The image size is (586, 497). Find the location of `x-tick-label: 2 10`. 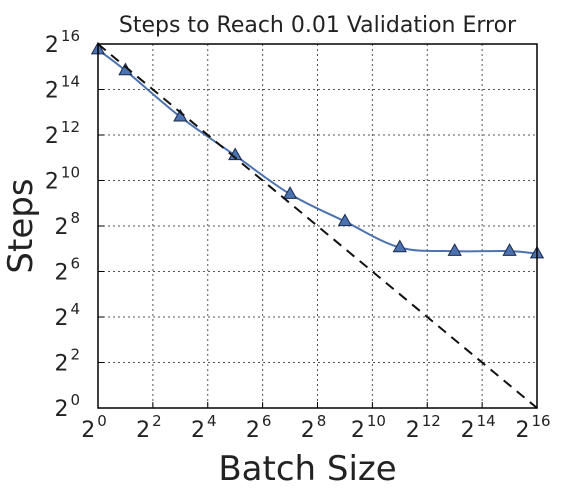

x-tick-label: 2 10 is located at coordinates (368, 427).